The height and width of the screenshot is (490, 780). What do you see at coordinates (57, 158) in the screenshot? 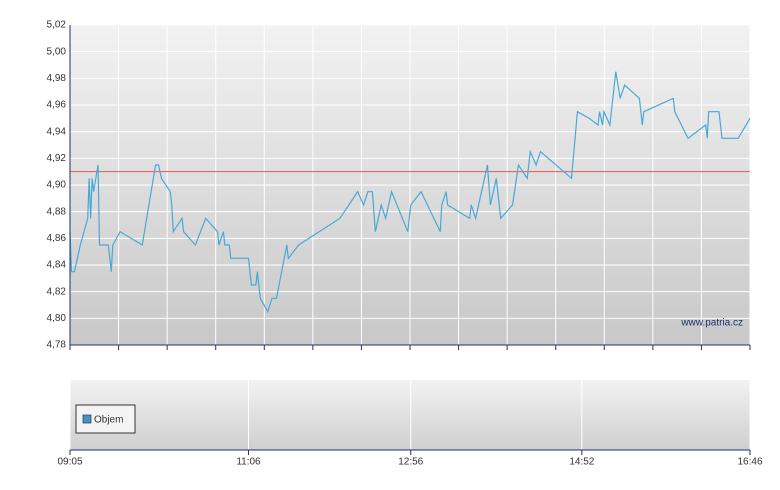
I see `y-tick-label: 4,92` at bounding box center [57, 158].